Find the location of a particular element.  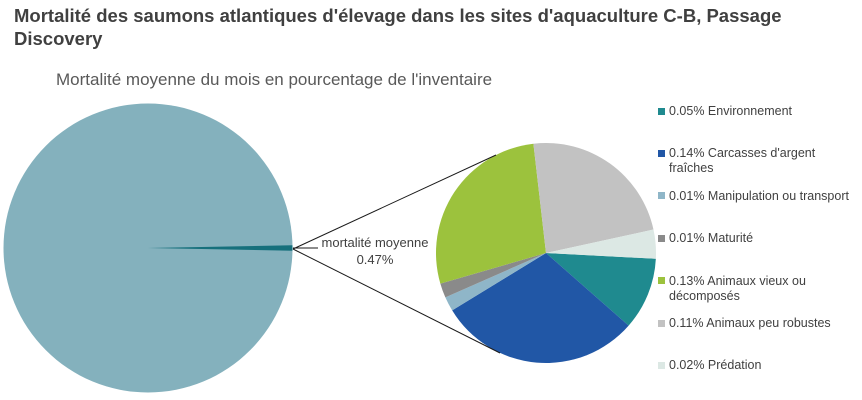

legend-item: 0.11% Animaux peu robustes is located at coordinates (760, 323).